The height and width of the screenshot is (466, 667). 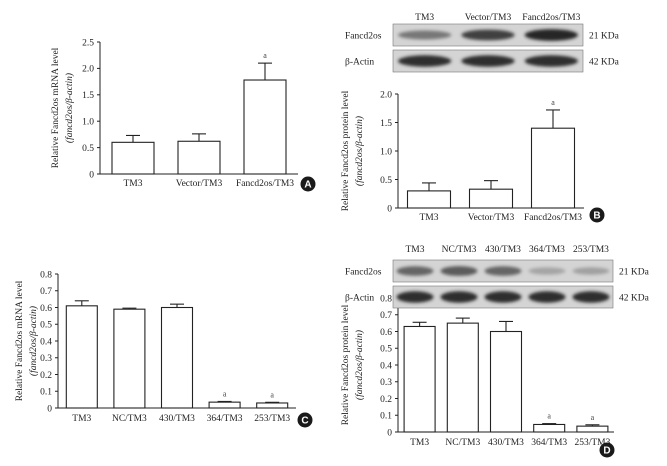 What do you see at coordinates (488, 18) in the screenshot?
I see `blot-lane-label: Vector/TM3` at bounding box center [488, 18].